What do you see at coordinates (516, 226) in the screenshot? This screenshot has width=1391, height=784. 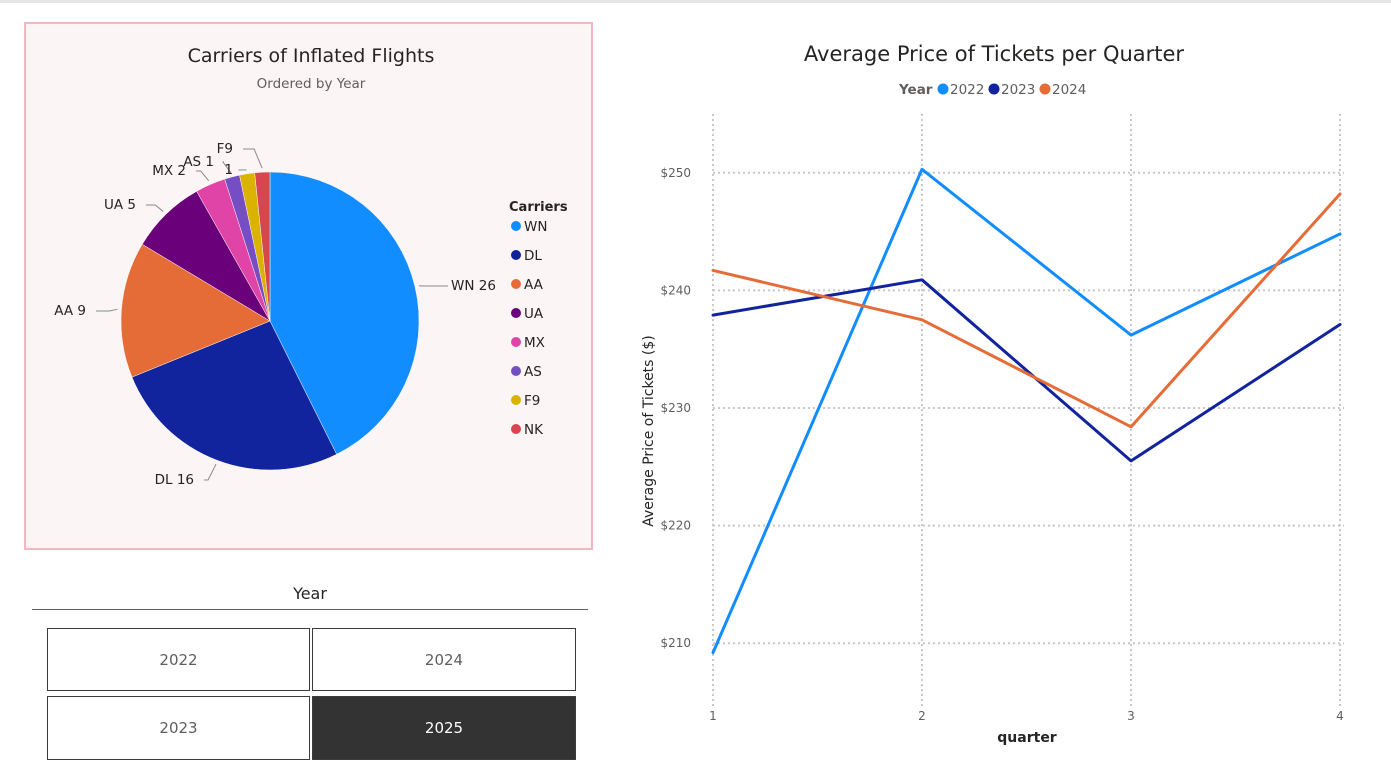 I see `legend-marker-wn` at bounding box center [516, 226].